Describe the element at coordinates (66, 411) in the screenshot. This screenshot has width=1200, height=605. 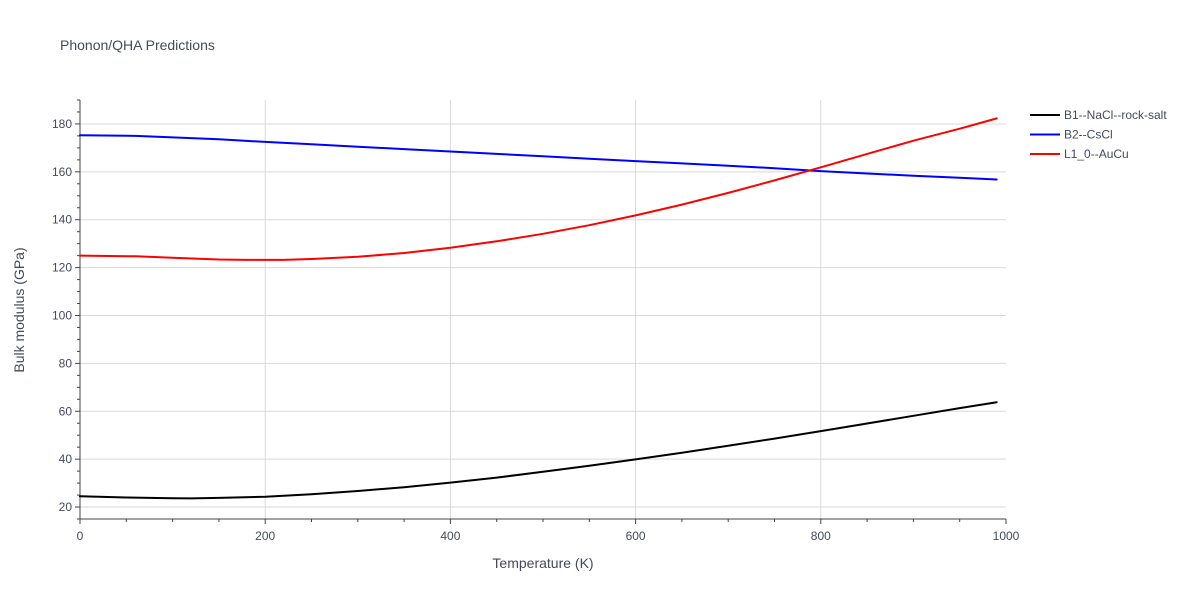
I see `y-tick-label: 60` at that location.